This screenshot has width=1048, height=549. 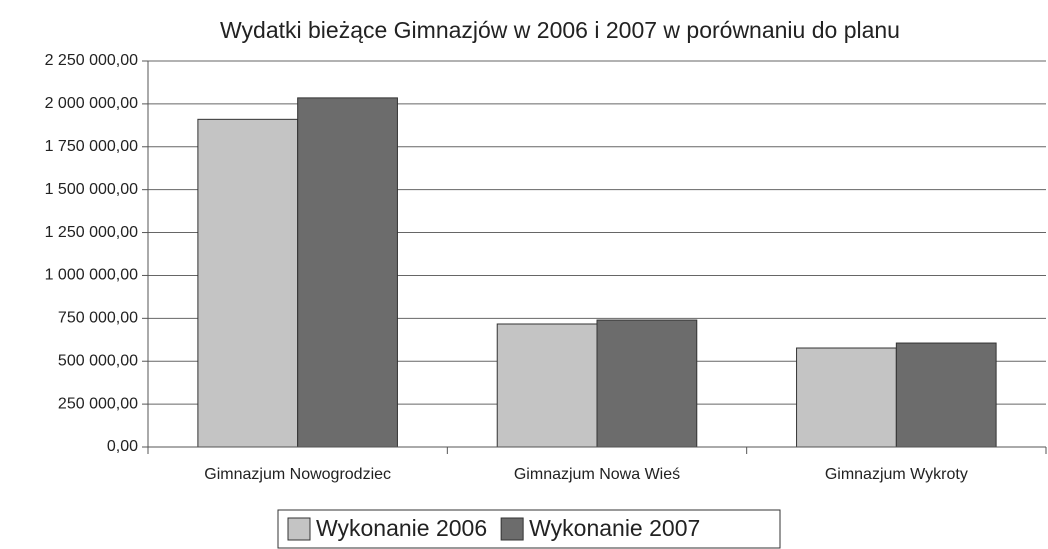 What do you see at coordinates (597, 474) in the screenshot?
I see `x-tick-label: Gimnazjum Nowa Wieś` at bounding box center [597, 474].